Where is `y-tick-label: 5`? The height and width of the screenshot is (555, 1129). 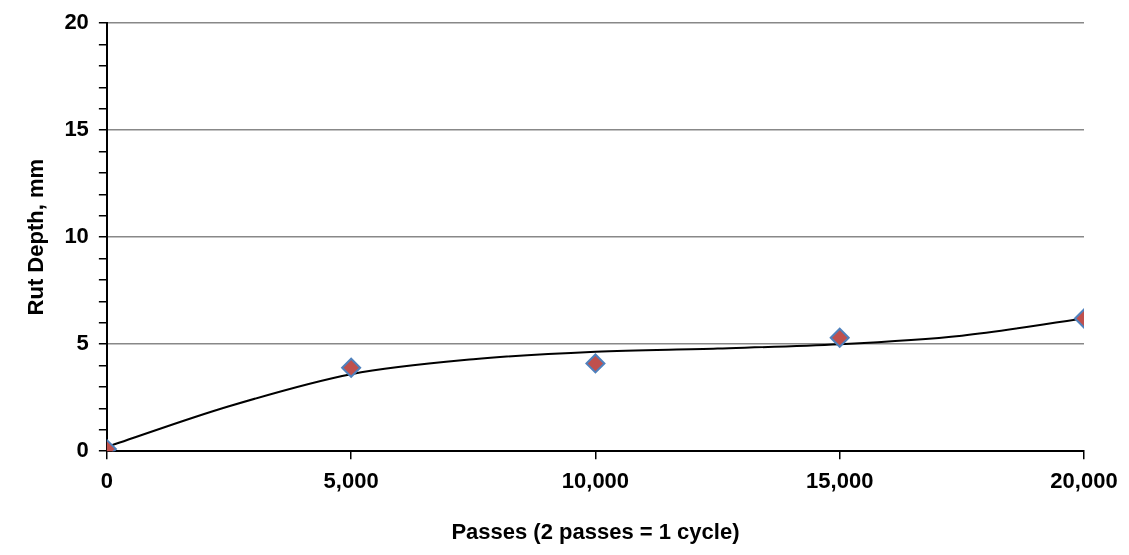 y-tick-label: 5 is located at coordinates (82, 343).